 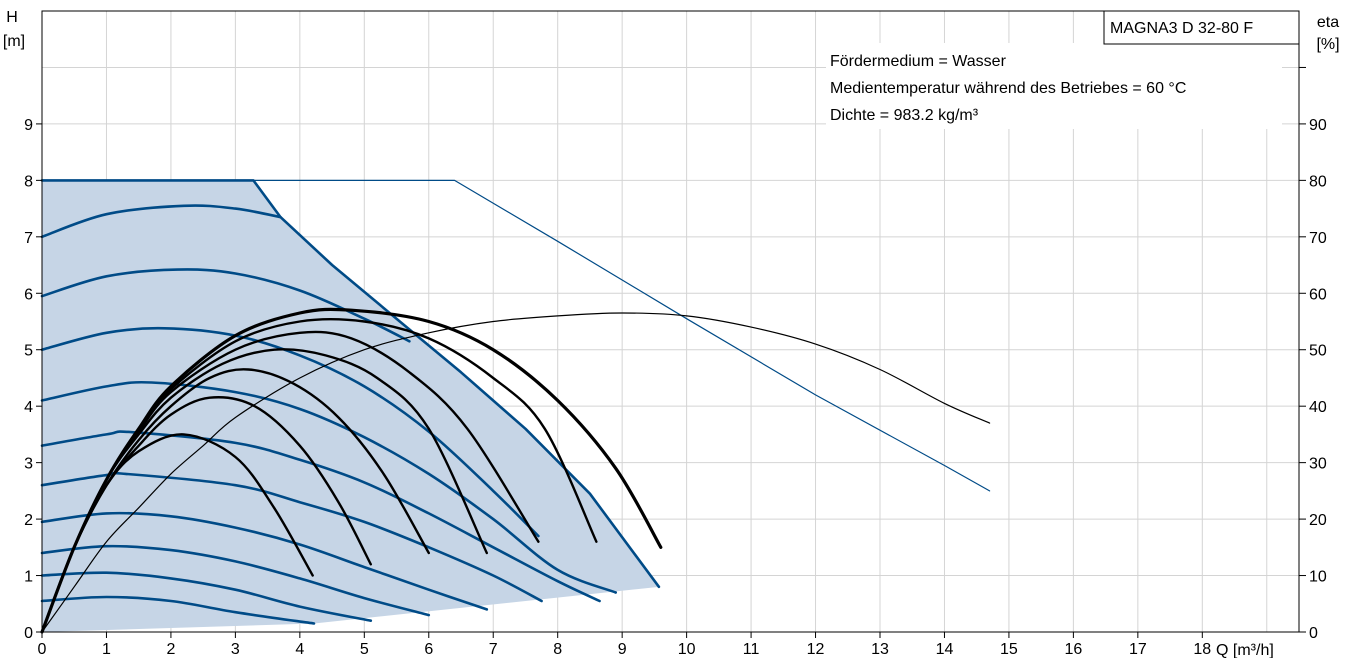 What do you see at coordinates (106, 649) in the screenshot?
I see `x-tick-label: 1` at bounding box center [106, 649].